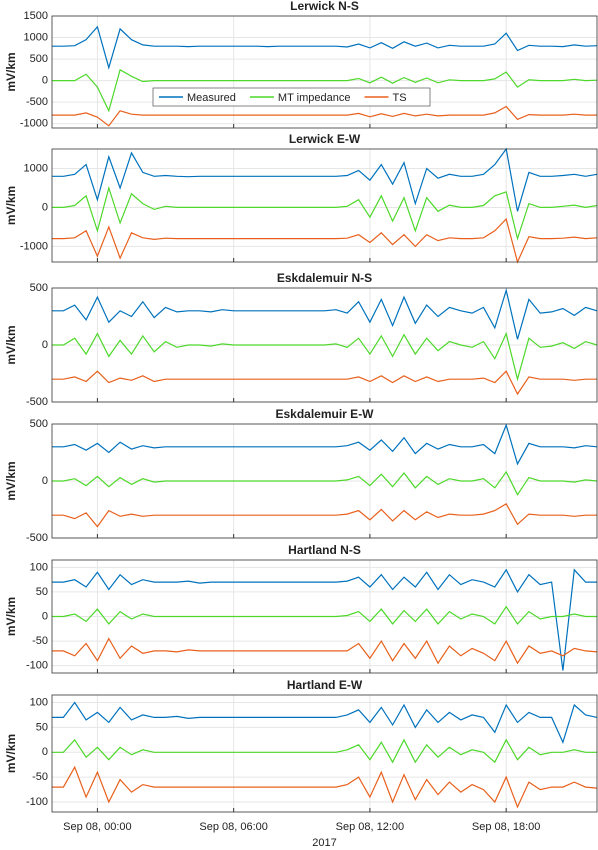 This screenshot has height=850, width=598. What do you see at coordinates (324, 414) in the screenshot?
I see `chart-title: Eskdalemuir E-W` at bounding box center [324, 414].